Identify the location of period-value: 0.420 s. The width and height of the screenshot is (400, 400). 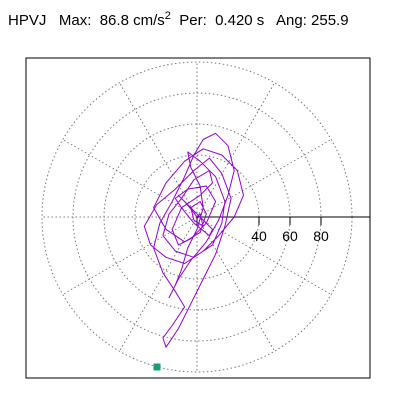
(240, 20).